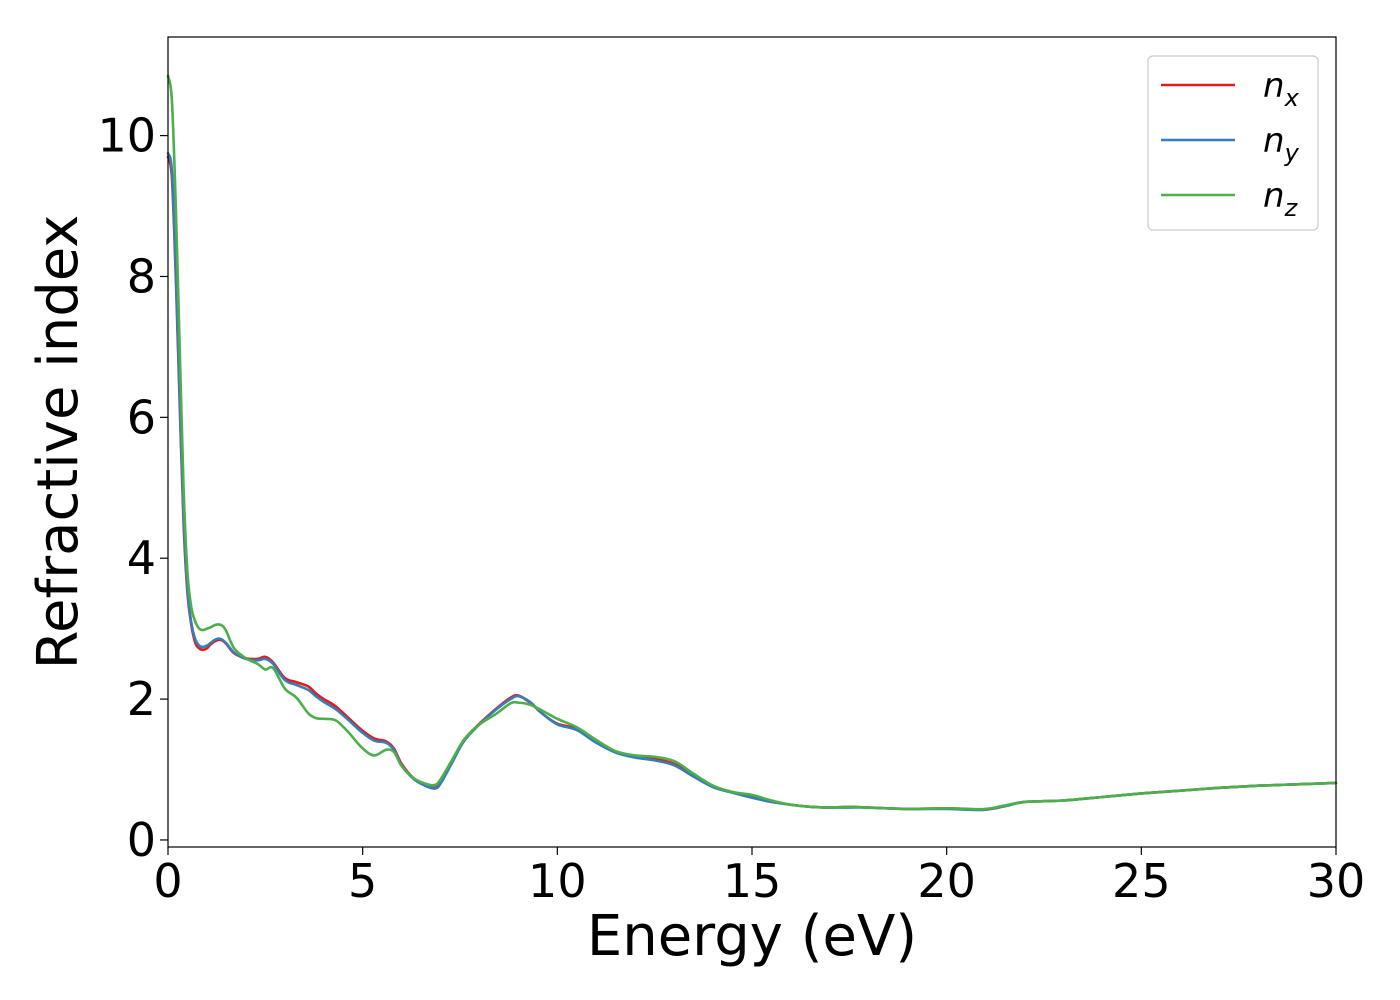 This screenshot has height=1000, width=1400. Describe the element at coordinates (1292, 153) in the screenshot. I see `legend-label-subscript: y` at that location.